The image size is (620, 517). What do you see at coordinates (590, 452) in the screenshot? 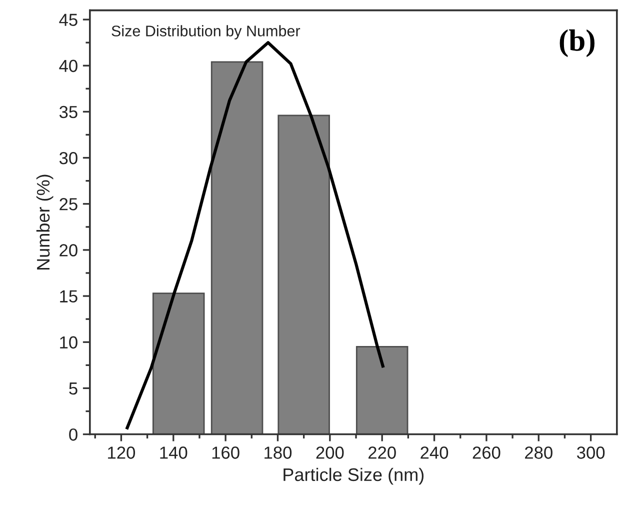
I see `x-tick-label: 300` at bounding box center [590, 452].